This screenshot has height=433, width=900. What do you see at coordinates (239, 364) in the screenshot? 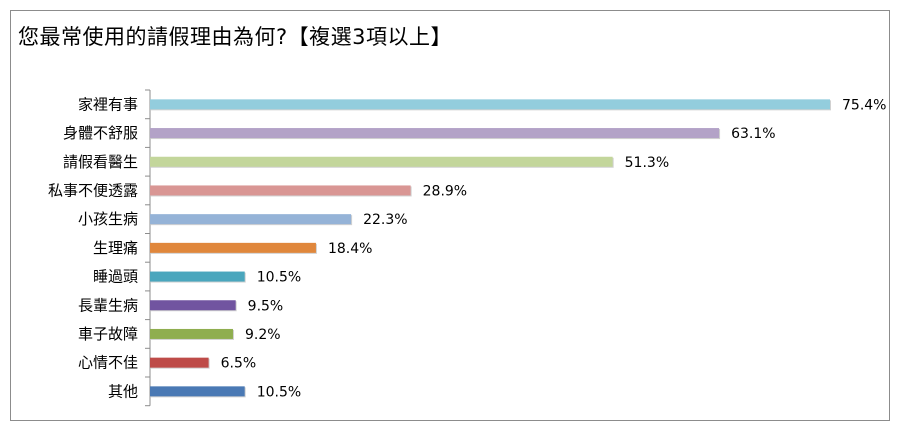
I see `value-label: 6.5%` at bounding box center [239, 364].